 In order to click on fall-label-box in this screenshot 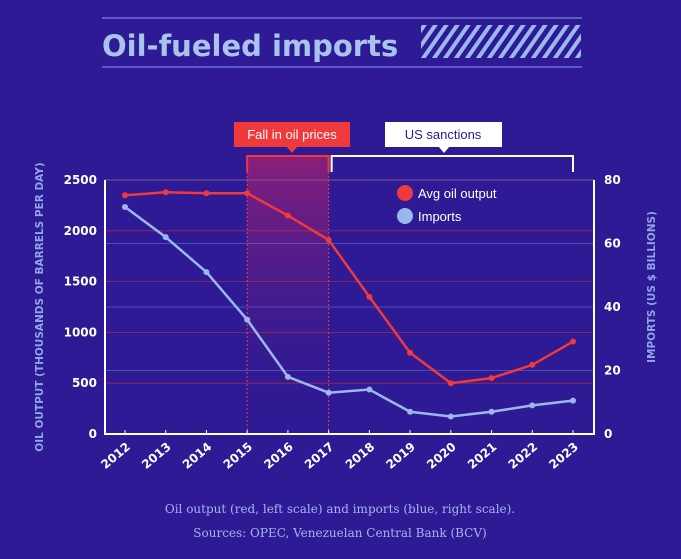, I will do `click(292, 134)`.